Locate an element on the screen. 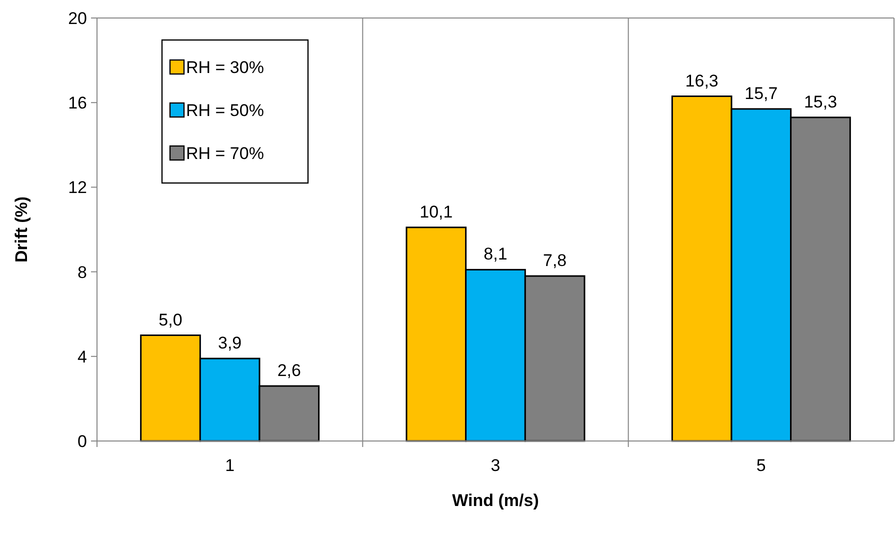 The image size is (895, 537). y-tick-label: 16 is located at coordinates (77, 103).